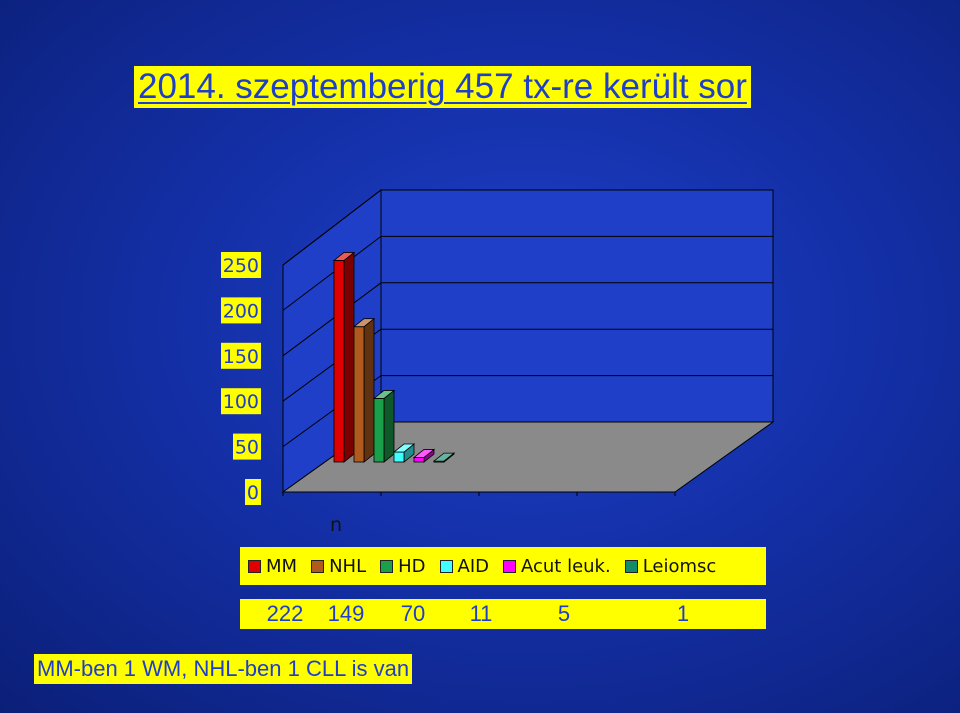  I want to click on y-tick-label: 150, so click(241, 357).